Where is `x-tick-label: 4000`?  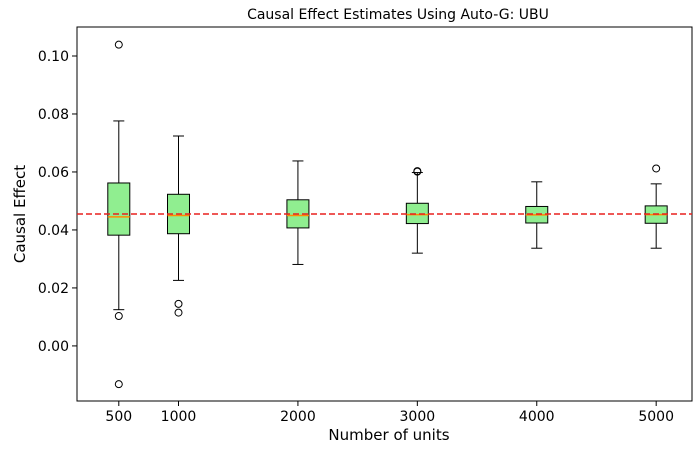
x-tick-label: 4000 is located at coordinates (537, 417).